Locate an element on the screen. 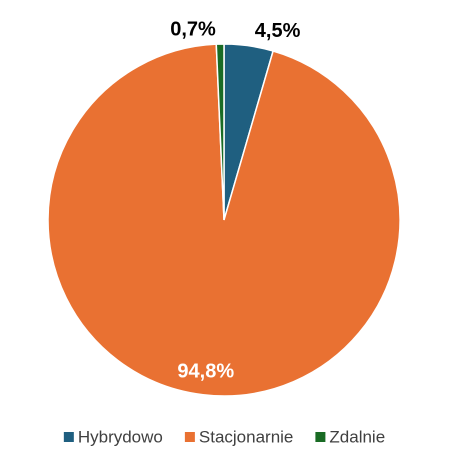  legend-label: Hybrydowo is located at coordinates (120, 436).